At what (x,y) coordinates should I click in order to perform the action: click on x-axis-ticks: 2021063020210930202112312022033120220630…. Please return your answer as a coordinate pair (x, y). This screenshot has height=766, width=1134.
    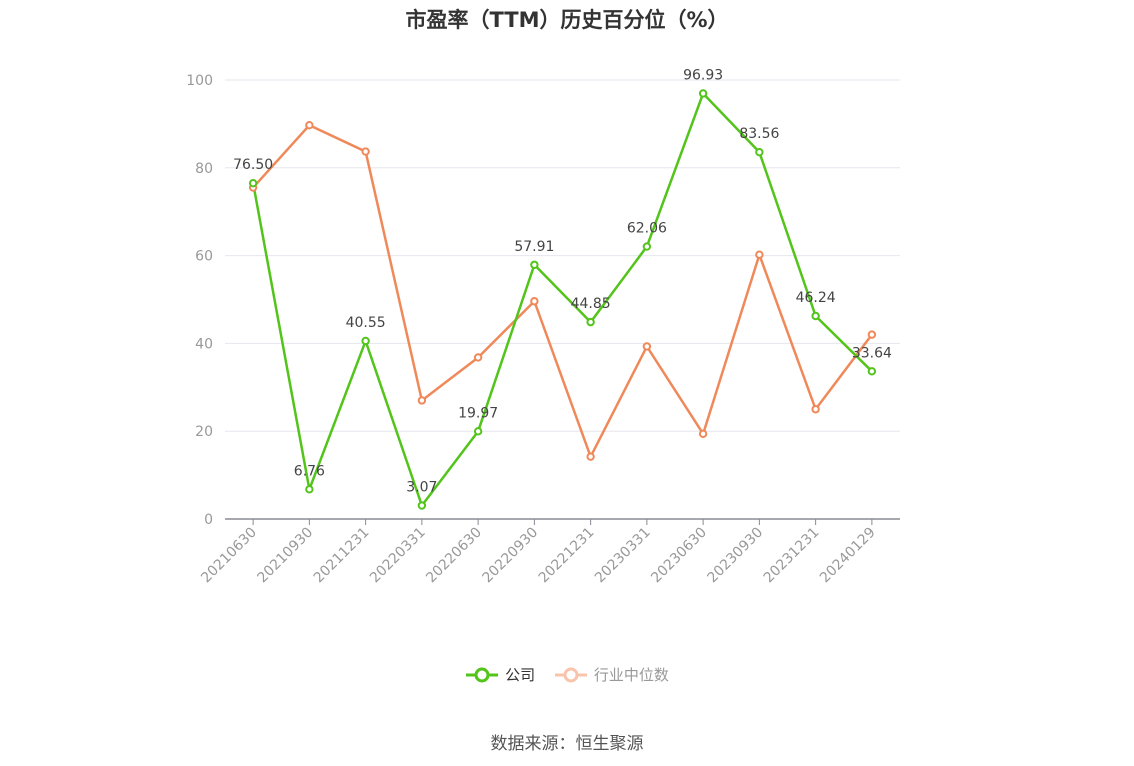
    Looking at the image, I should click on (538, 556).